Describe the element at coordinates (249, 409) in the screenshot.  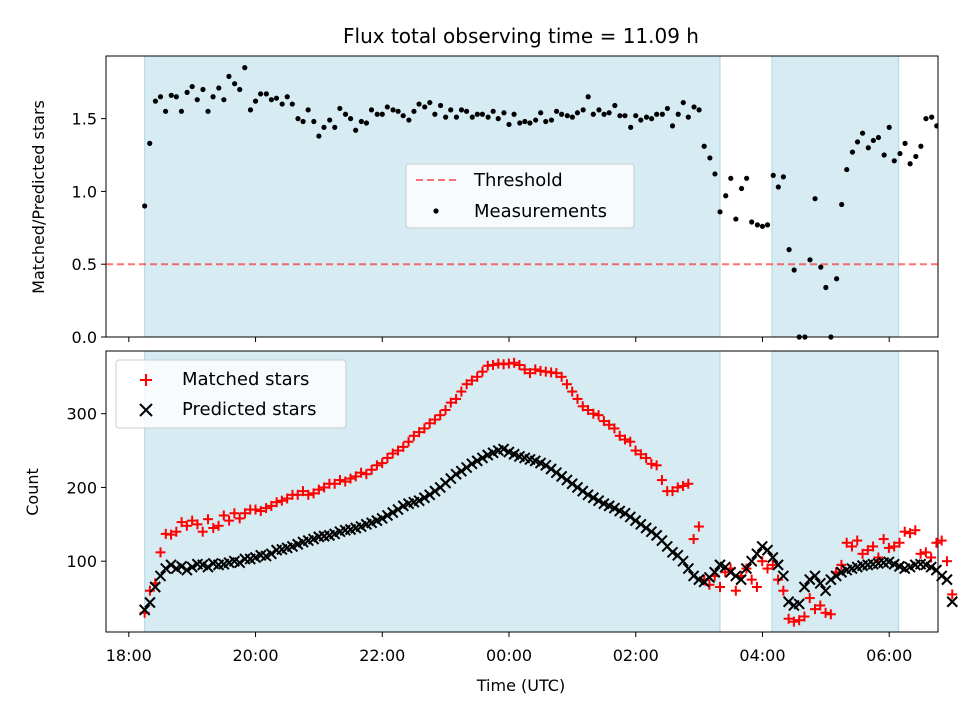
I see `legend-predicted-label: Predicted stars` at that location.